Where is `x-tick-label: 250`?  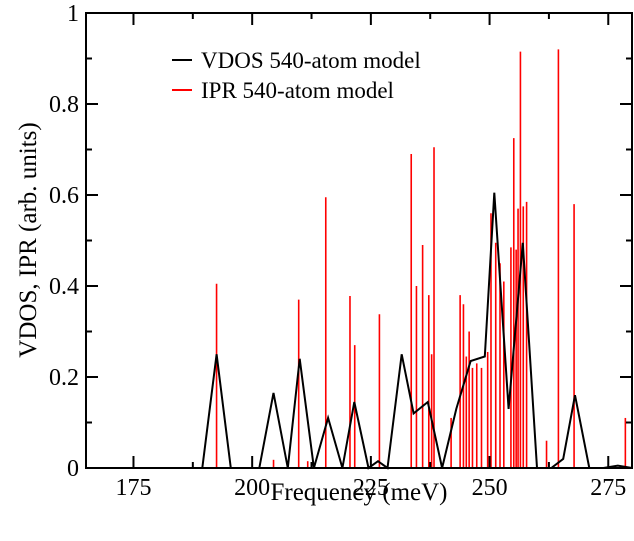 x-tick-label: 250 is located at coordinates (490, 488).